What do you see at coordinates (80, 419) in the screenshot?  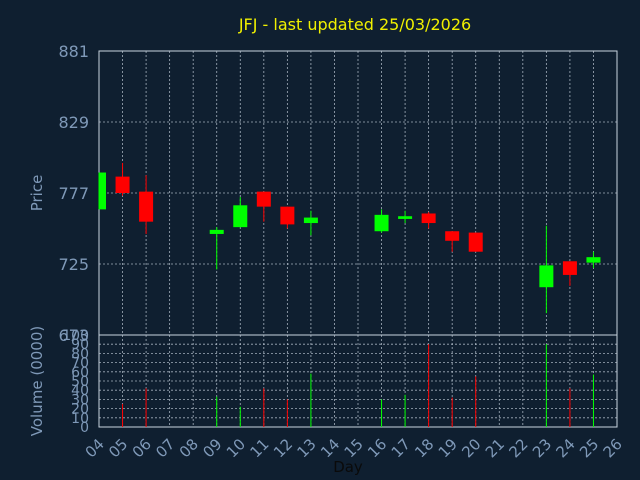 I see `volume-tick-label: 10` at bounding box center [80, 419].